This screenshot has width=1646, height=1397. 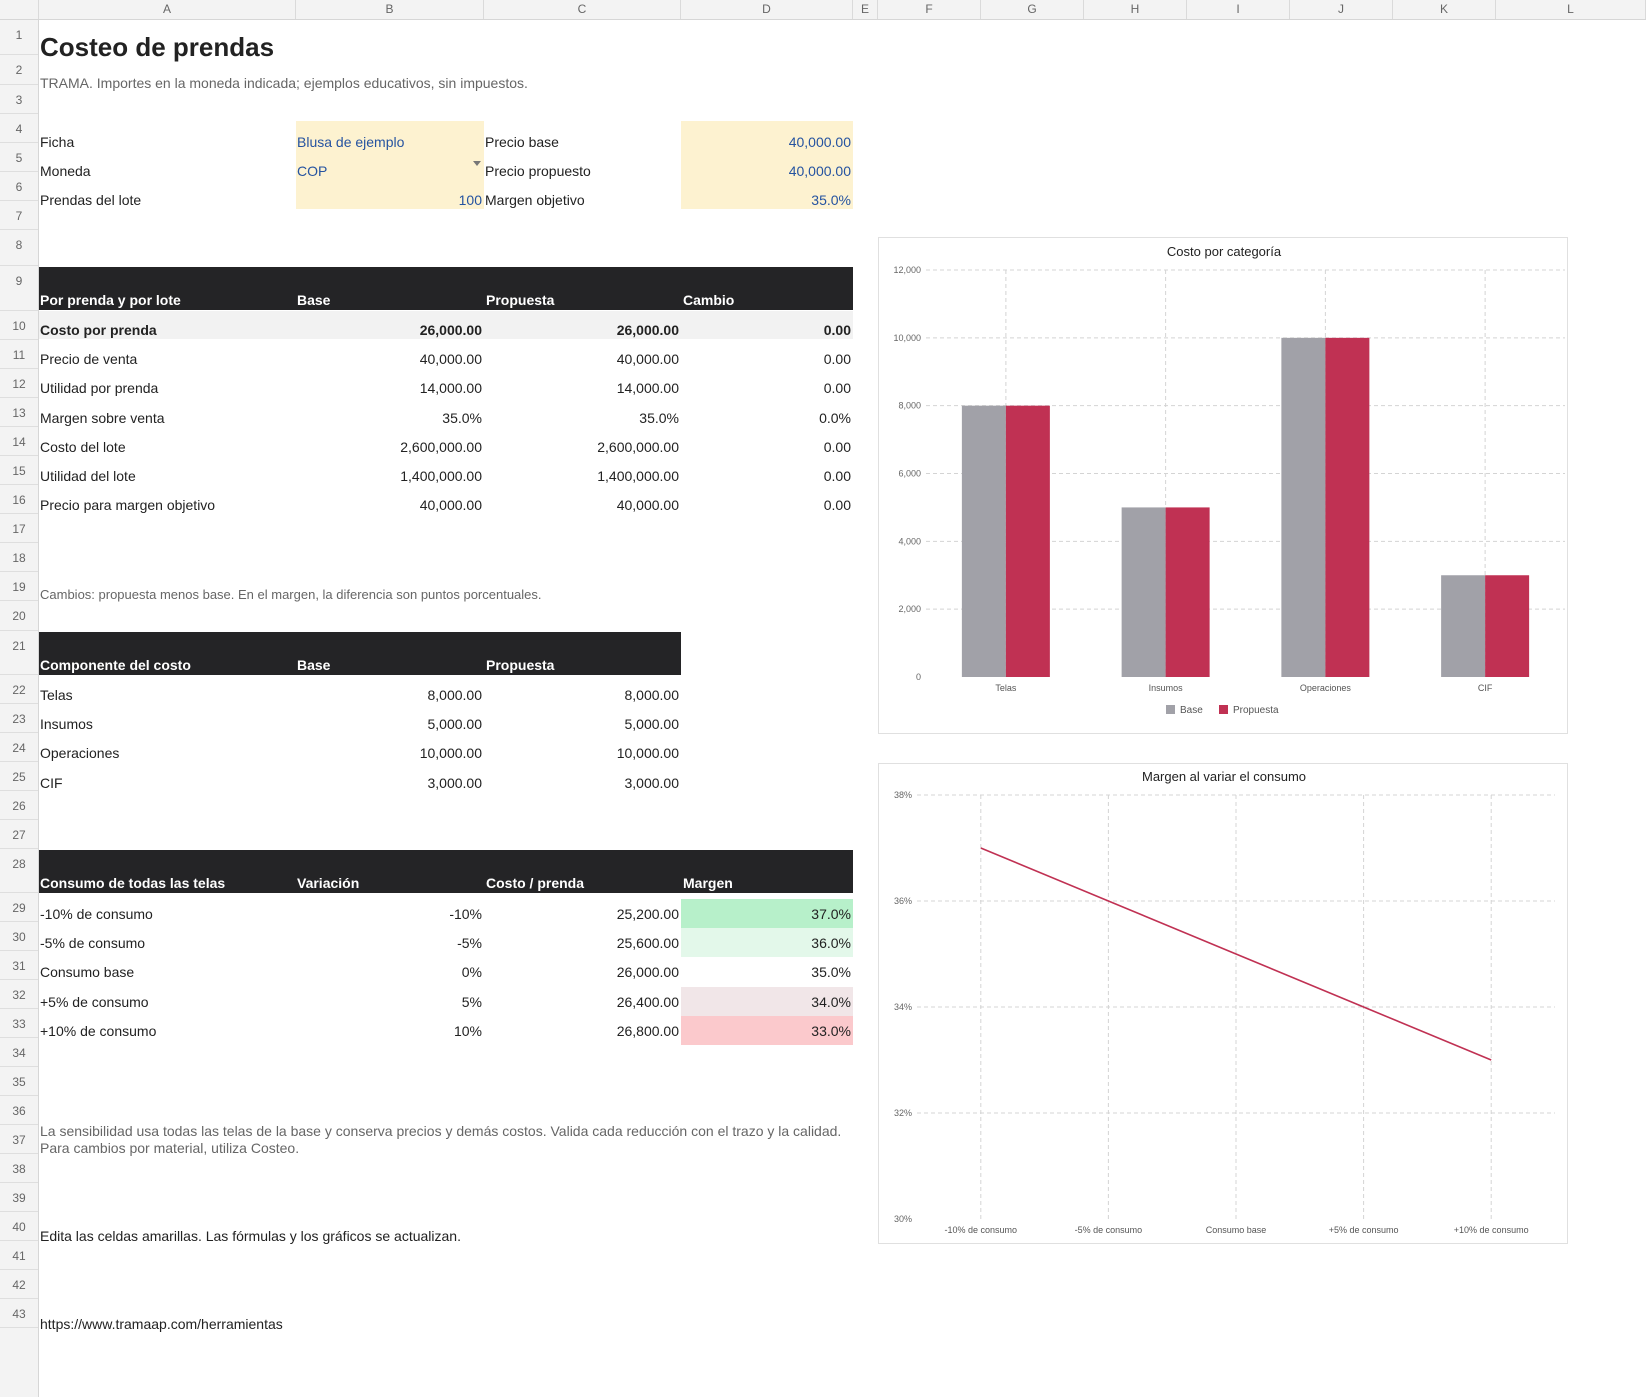 I want to click on row-header-35: 35, so click(x=19, y=1081).